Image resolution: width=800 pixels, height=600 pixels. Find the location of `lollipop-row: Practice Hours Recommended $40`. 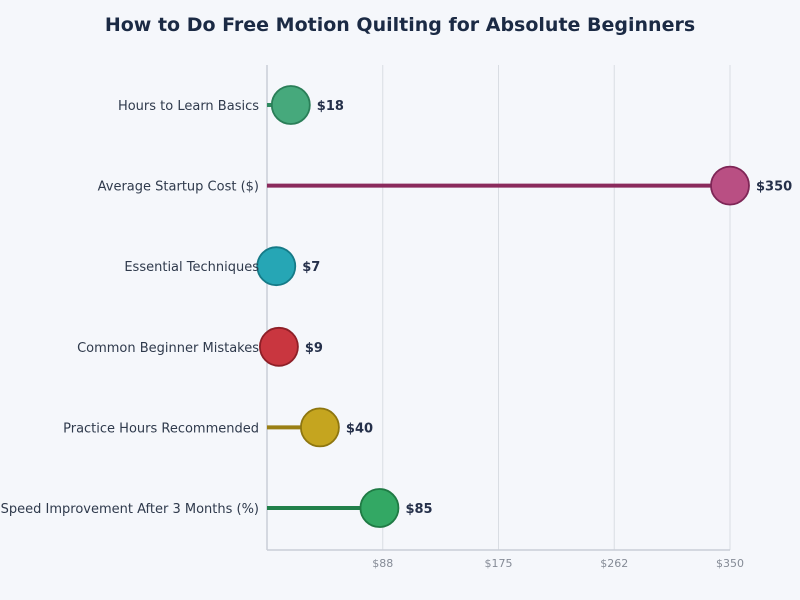

lollipop-row: Practice Hours Recommended $40 is located at coordinates (218, 427).